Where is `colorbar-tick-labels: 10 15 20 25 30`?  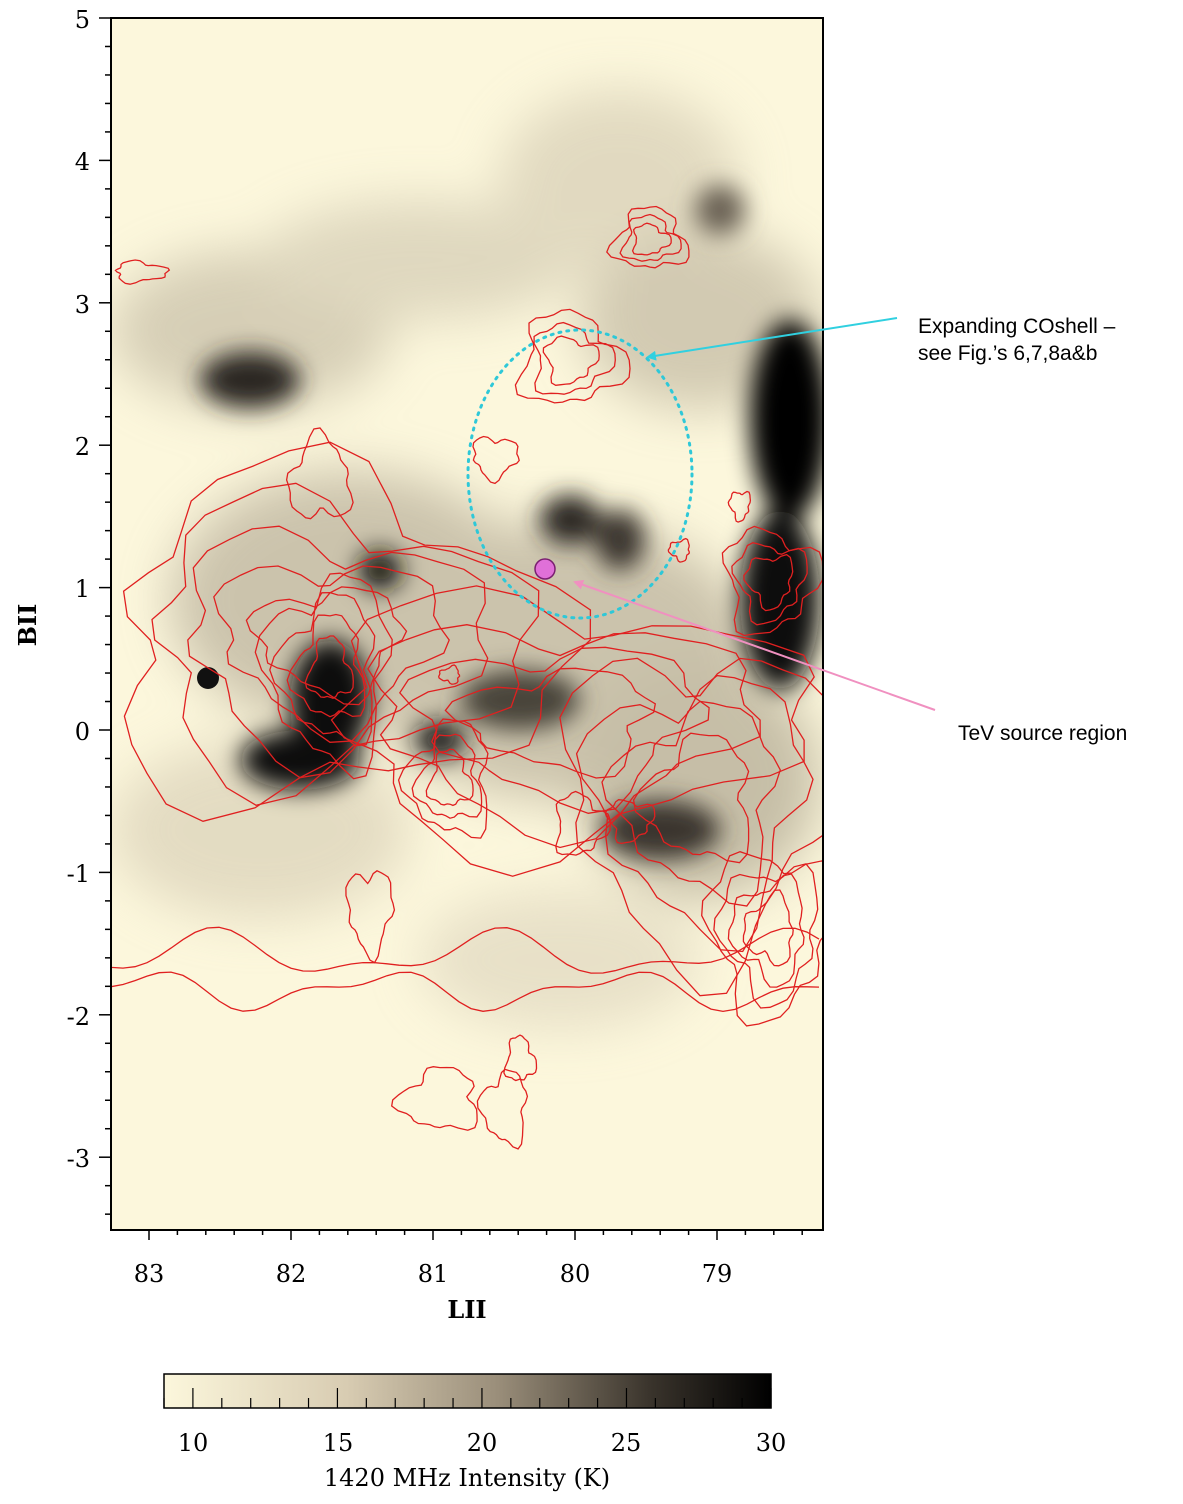 colorbar-tick-labels: 10 15 20 25 30 is located at coordinates (482, 1443).